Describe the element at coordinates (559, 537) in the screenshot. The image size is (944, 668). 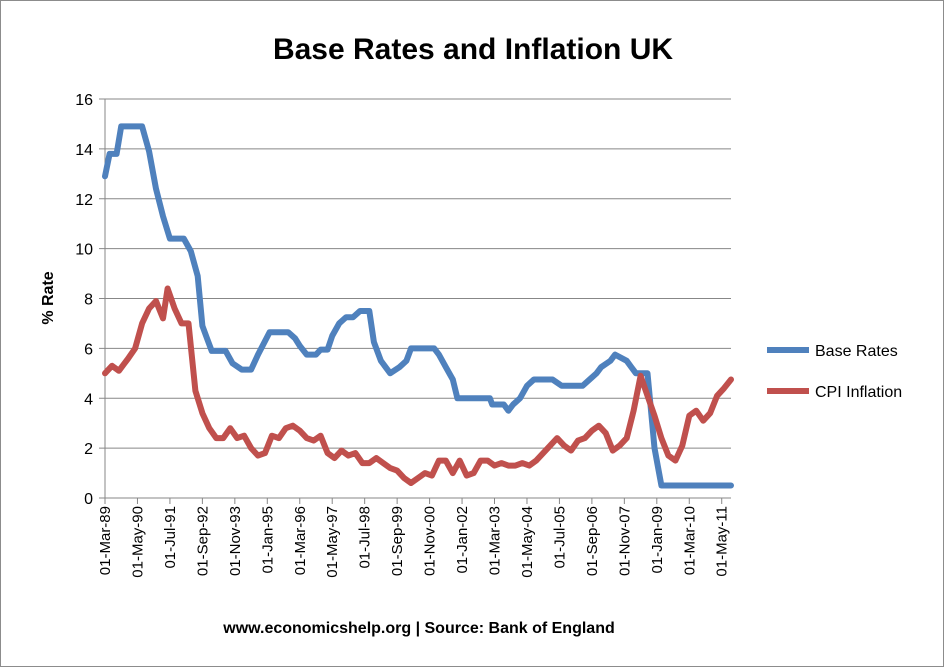
I see `x-tick-label: 01-Jul-05` at that location.